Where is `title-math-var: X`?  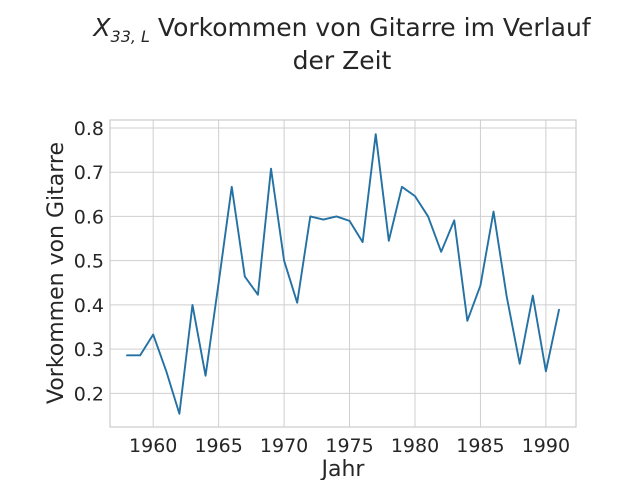 title-math-var: X is located at coordinates (101, 27).